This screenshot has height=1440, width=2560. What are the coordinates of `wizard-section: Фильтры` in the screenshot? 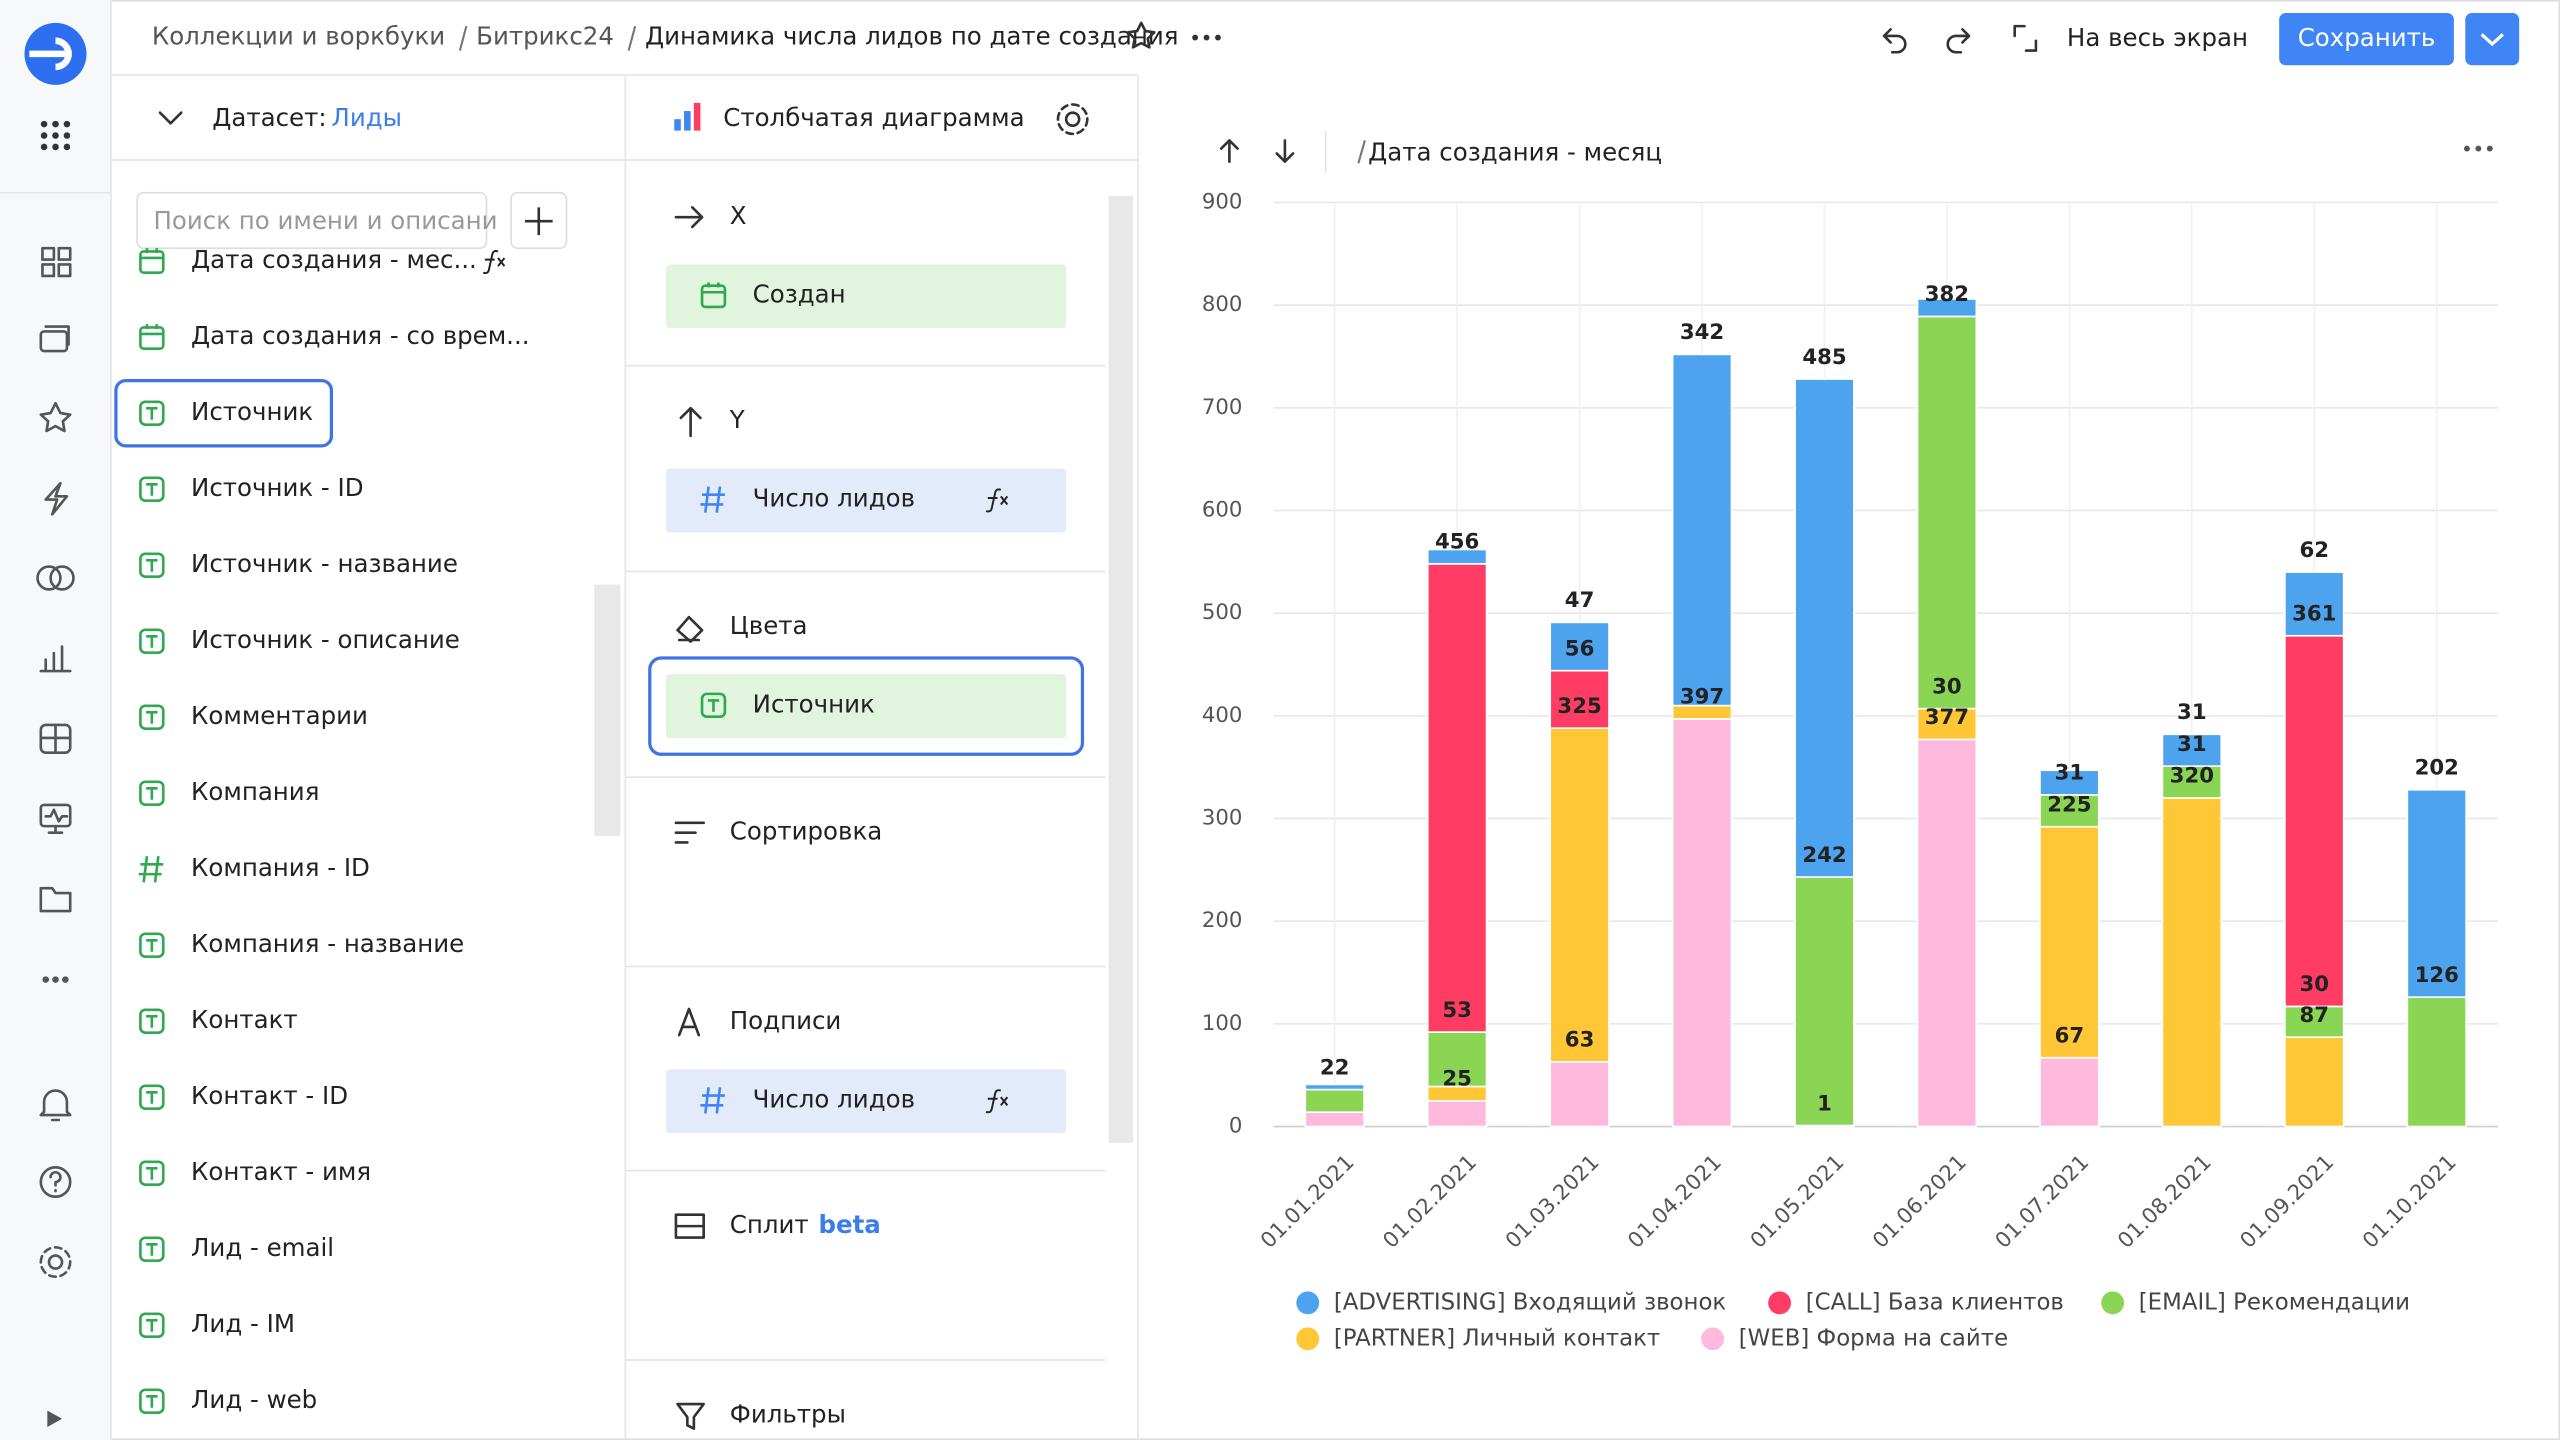 It's located at (865, 1394).